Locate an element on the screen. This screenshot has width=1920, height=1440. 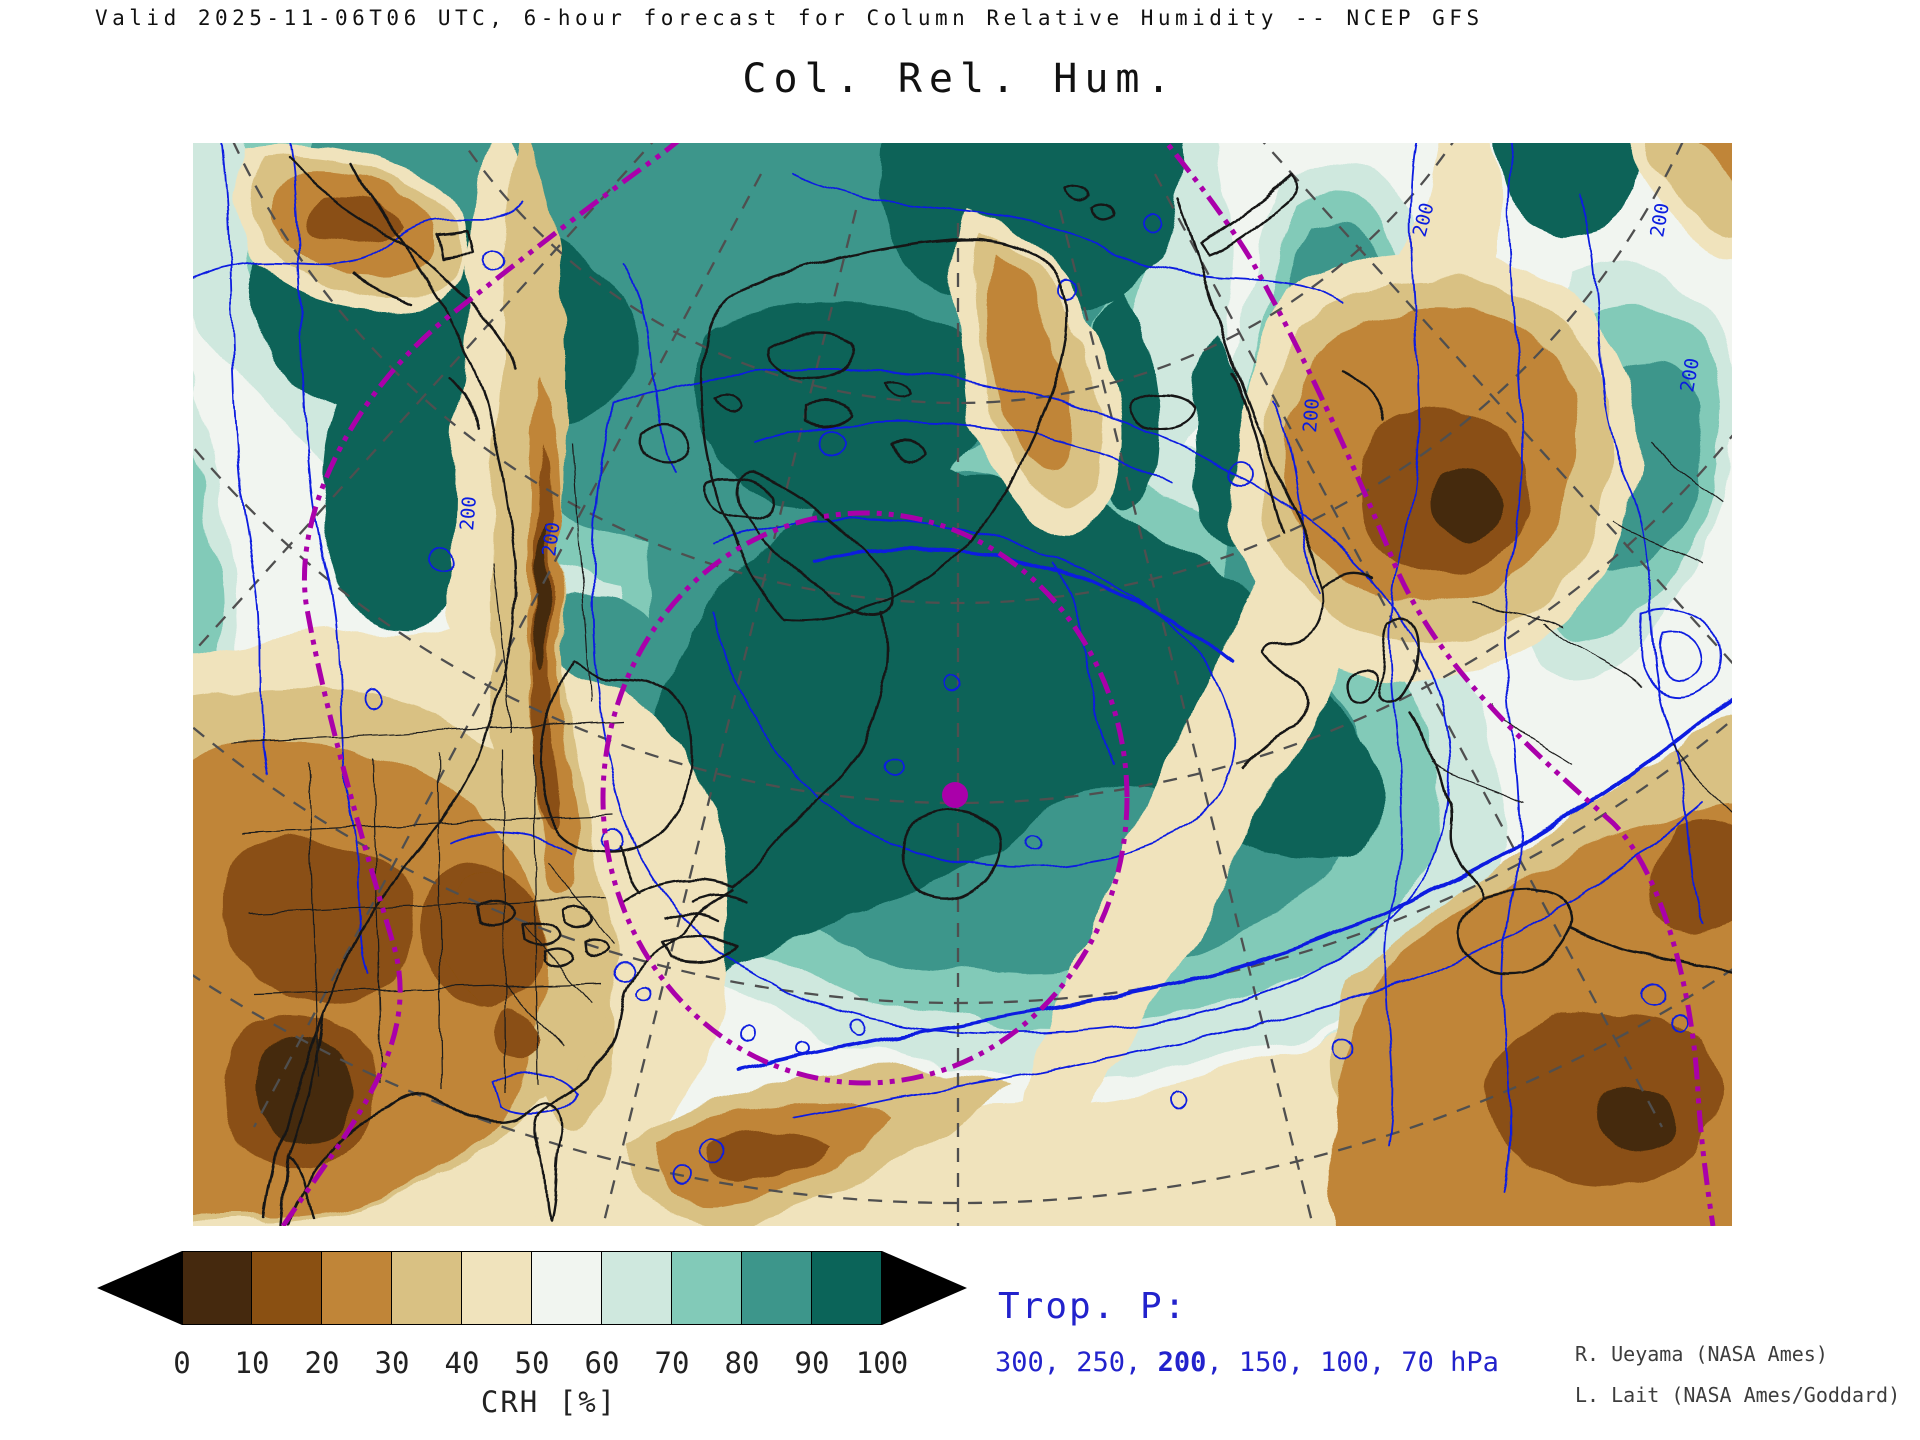
trop-levels-prefix: 300, 250, is located at coordinates (1076, 1362).